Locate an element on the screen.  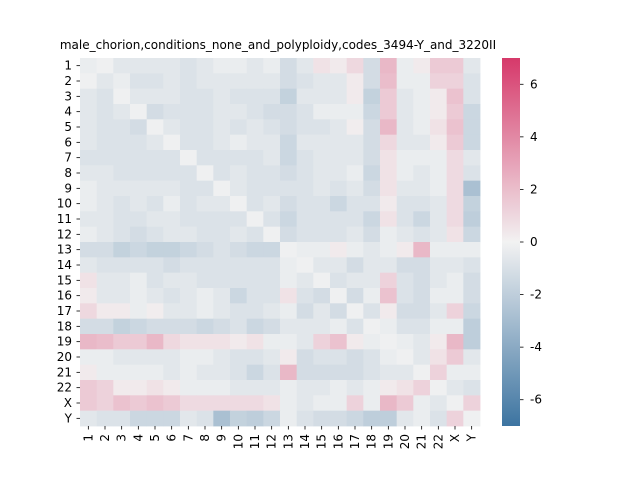
row-tick-label: 7 is located at coordinates (68, 158).